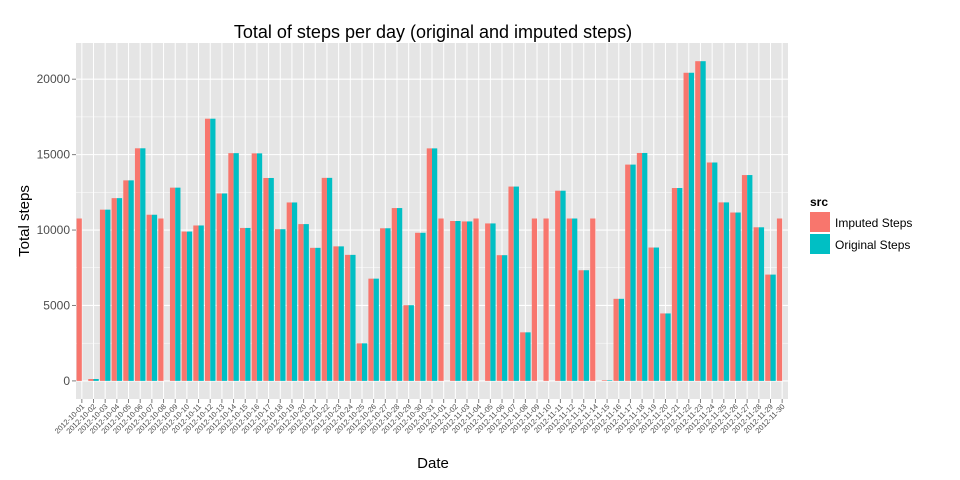 The height and width of the screenshot is (480, 960). I want to click on legend-label-original: Original Steps, so click(872, 245).